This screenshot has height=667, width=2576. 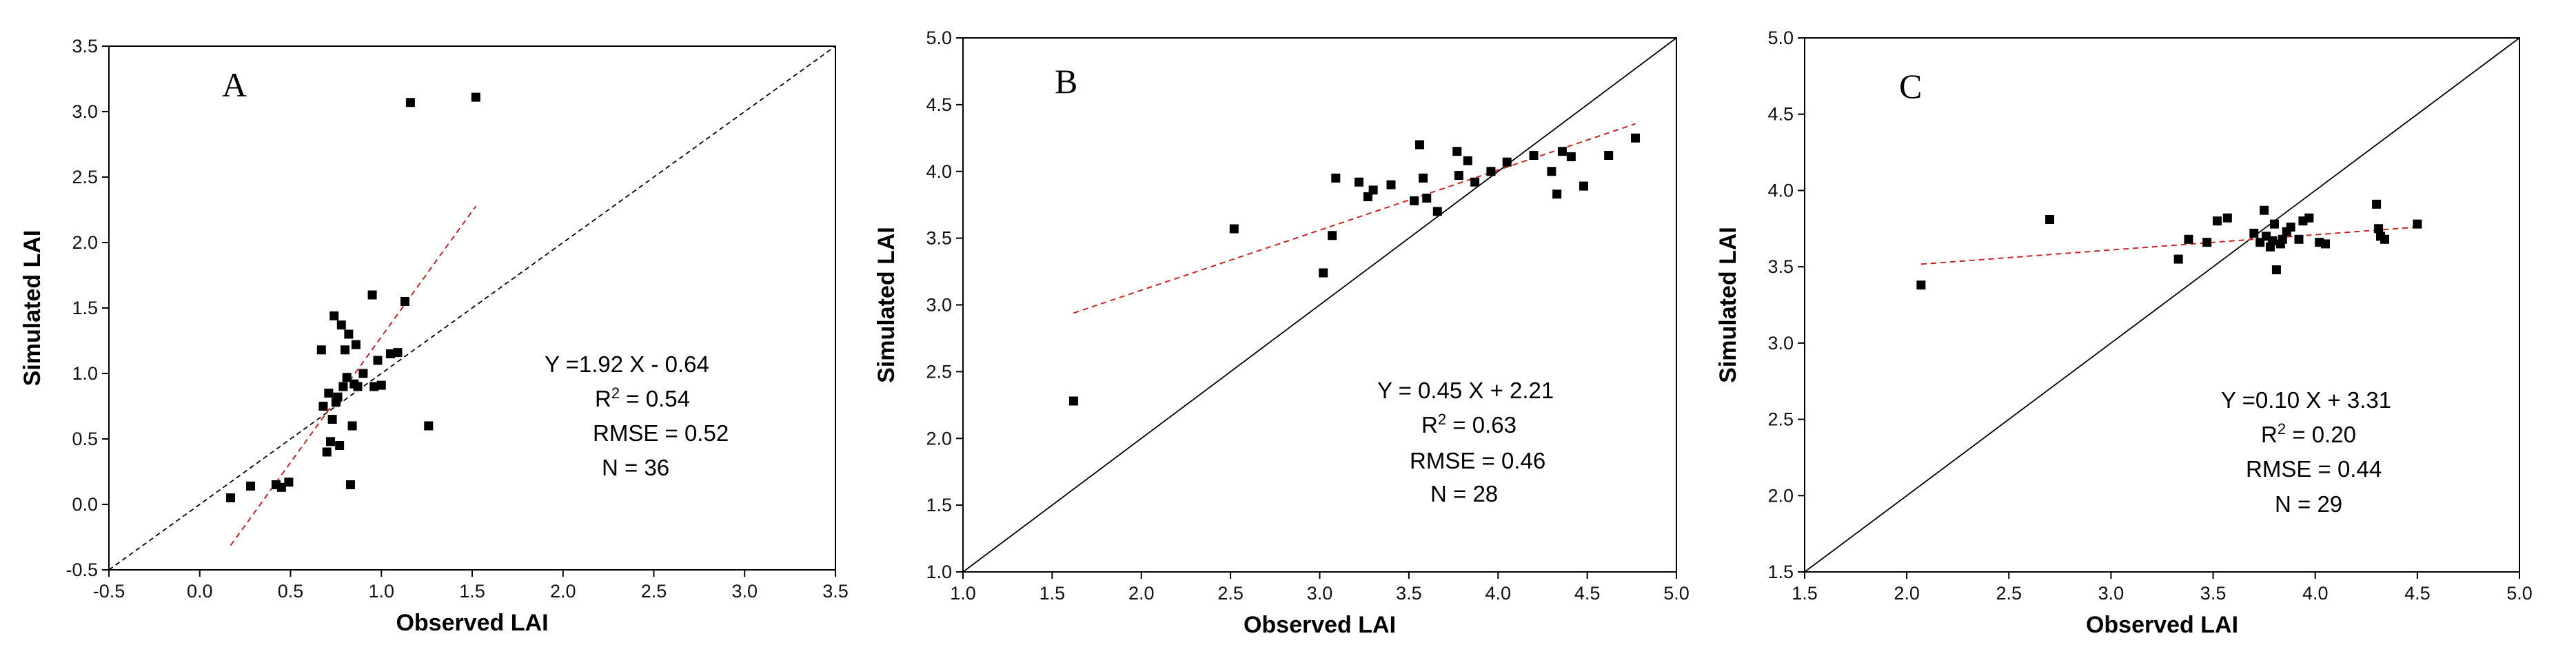 I want to click on regression-line, so click(x=1354, y=218).